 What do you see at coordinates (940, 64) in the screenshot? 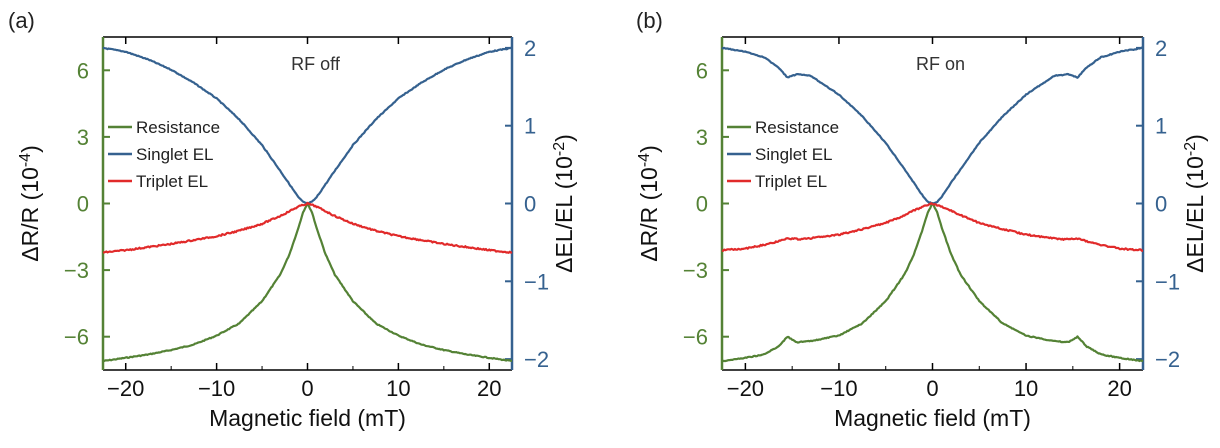
I see `rf-annotation: RF on` at bounding box center [940, 64].